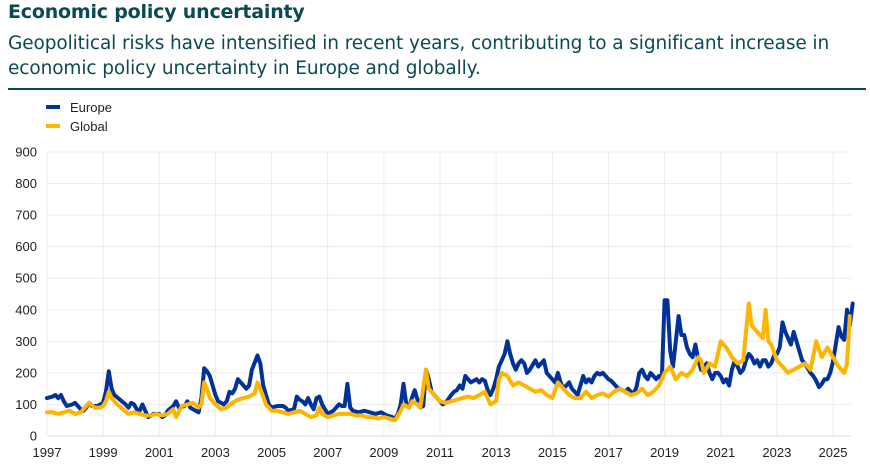 Image resolution: width=870 pixels, height=476 pixels. Describe the element at coordinates (26, 152) in the screenshot. I see `y-tick-label: 900` at that location.